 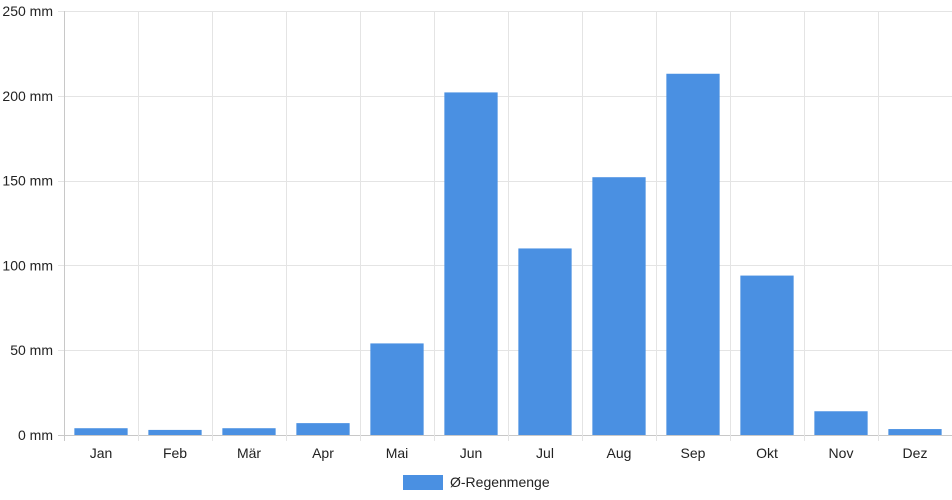 I want to click on legend-label: Ø-Regenmenge, so click(x=500, y=482).